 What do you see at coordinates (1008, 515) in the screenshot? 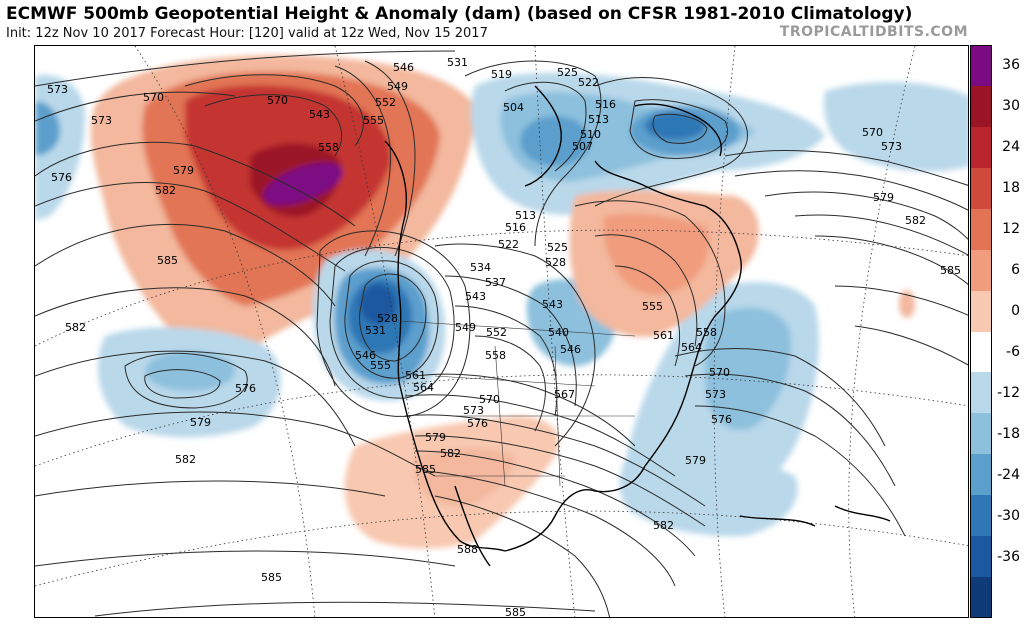
I see `colorbar-label: -30` at bounding box center [1008, 515].